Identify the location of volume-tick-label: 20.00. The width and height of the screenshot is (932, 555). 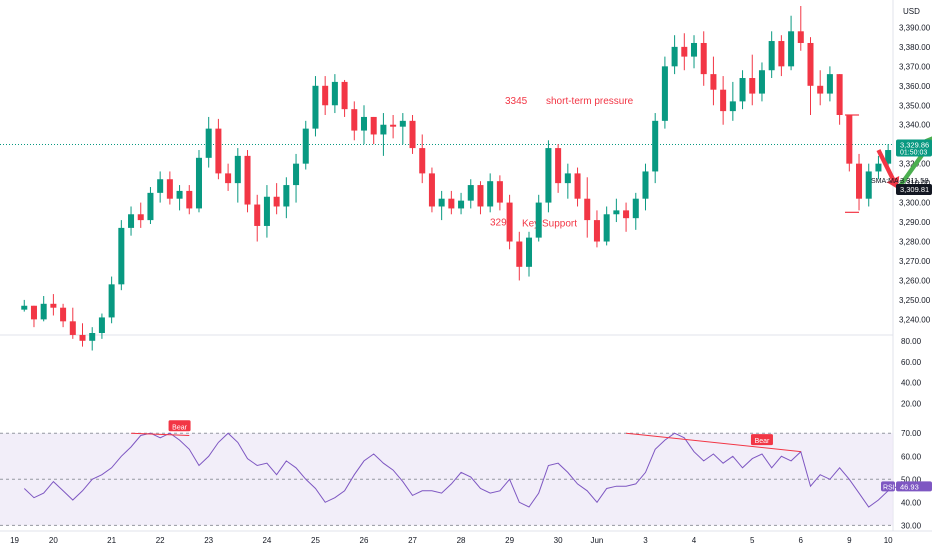
(911, 403).